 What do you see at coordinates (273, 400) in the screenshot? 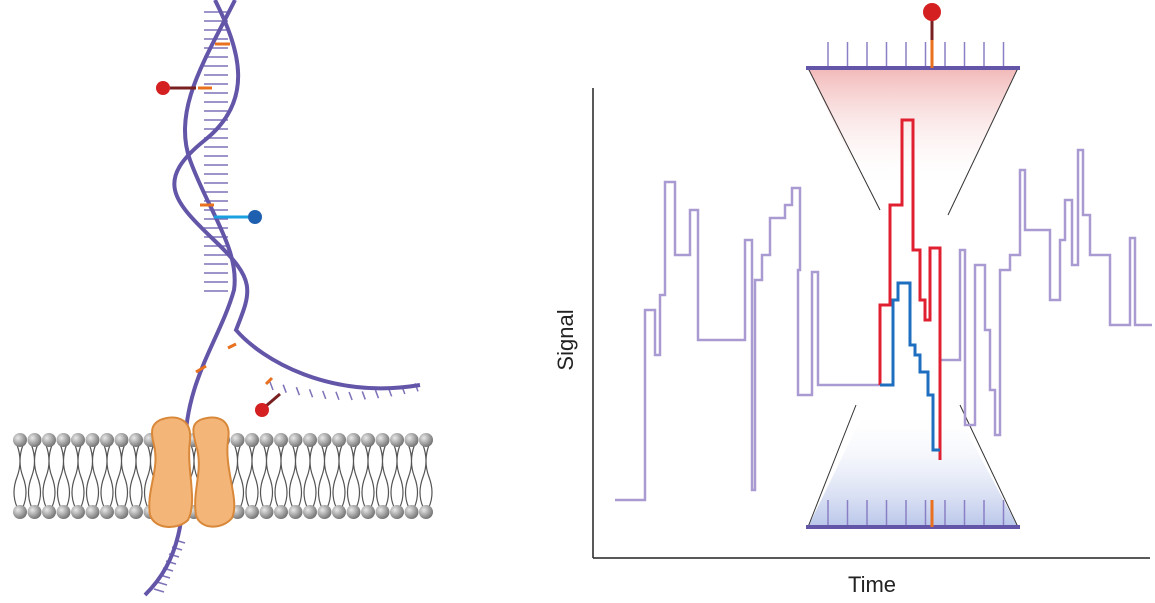
I see `mark-stick` at bounding box center [273, 400].